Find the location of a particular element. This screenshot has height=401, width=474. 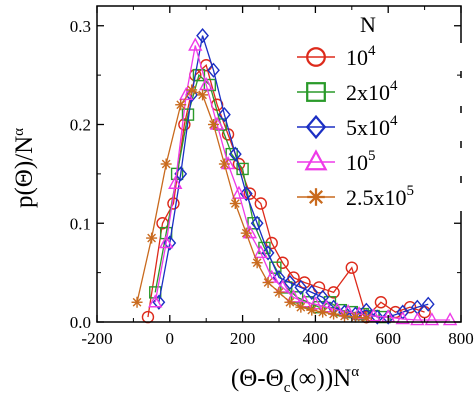

legend-label: 2.5x10⁵ is located at coordinates (380, 196).